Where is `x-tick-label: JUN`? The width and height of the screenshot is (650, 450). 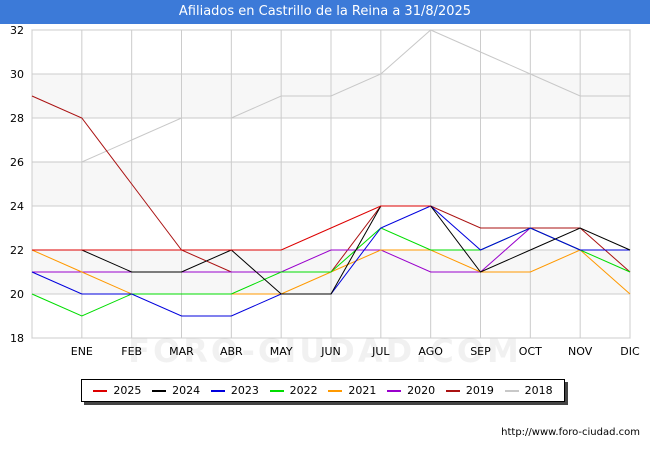
x-tick-label: JUN is located at coordinates (330, 351).